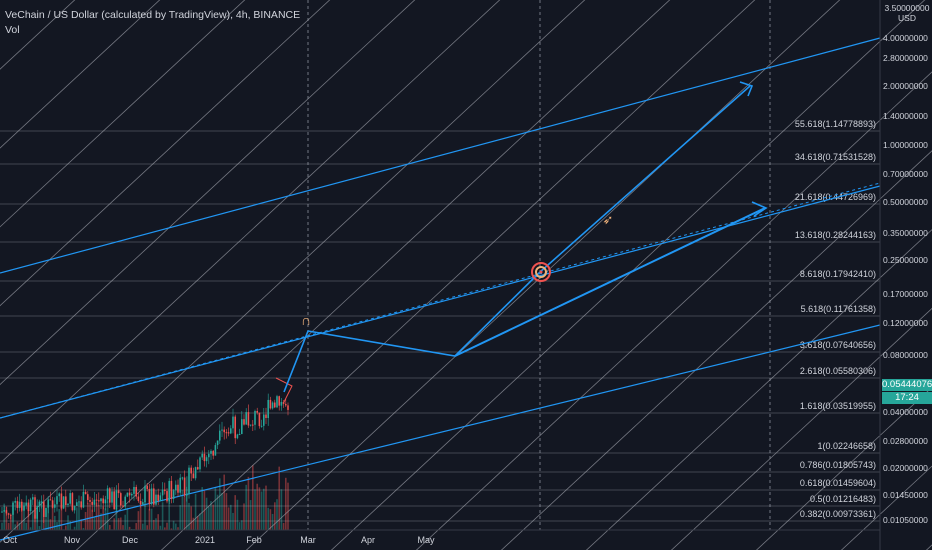  I want to click on fib-level-label: 2.618(0.05580306), so click(838, 371).